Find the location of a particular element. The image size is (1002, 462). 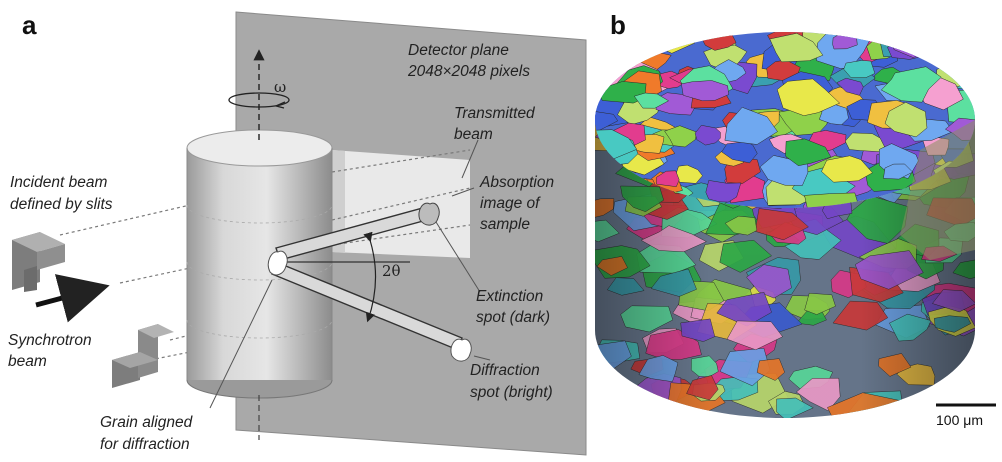

diffraction-spot is located at coordinates (461, 350).